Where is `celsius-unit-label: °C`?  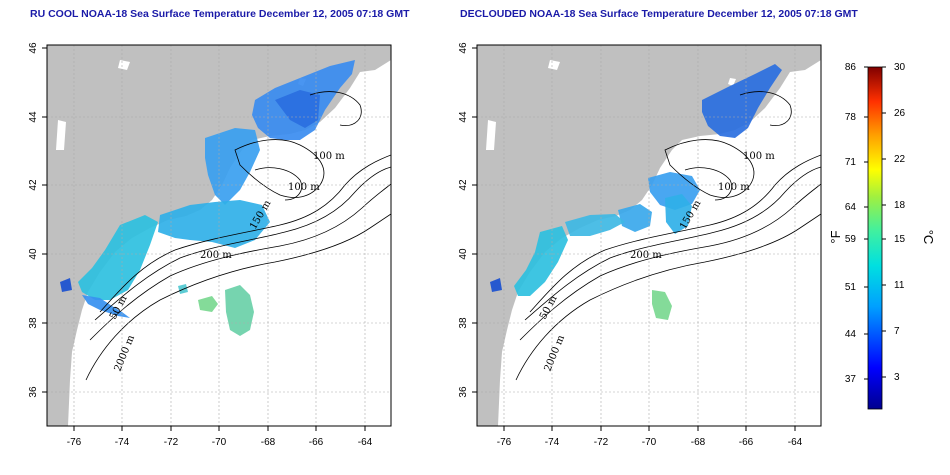 celsius-unit-label: °C is located at coordinates (928, 237).